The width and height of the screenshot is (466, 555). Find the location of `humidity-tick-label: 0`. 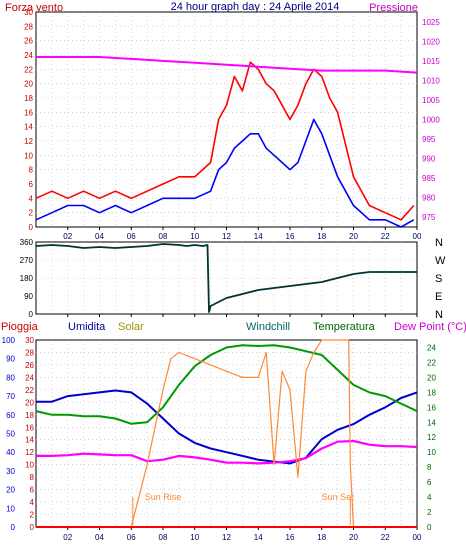

humidity-tick-label: 0 is located at coordinates (13, 527).